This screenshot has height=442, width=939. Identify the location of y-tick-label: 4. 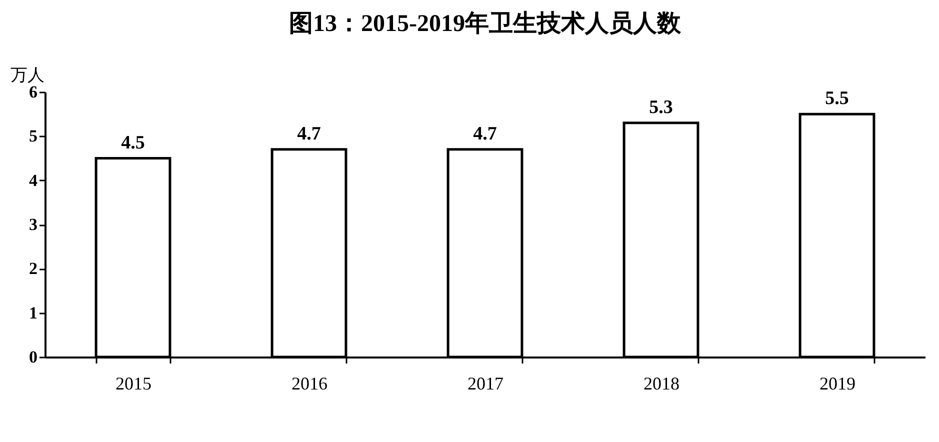
(33, 180).